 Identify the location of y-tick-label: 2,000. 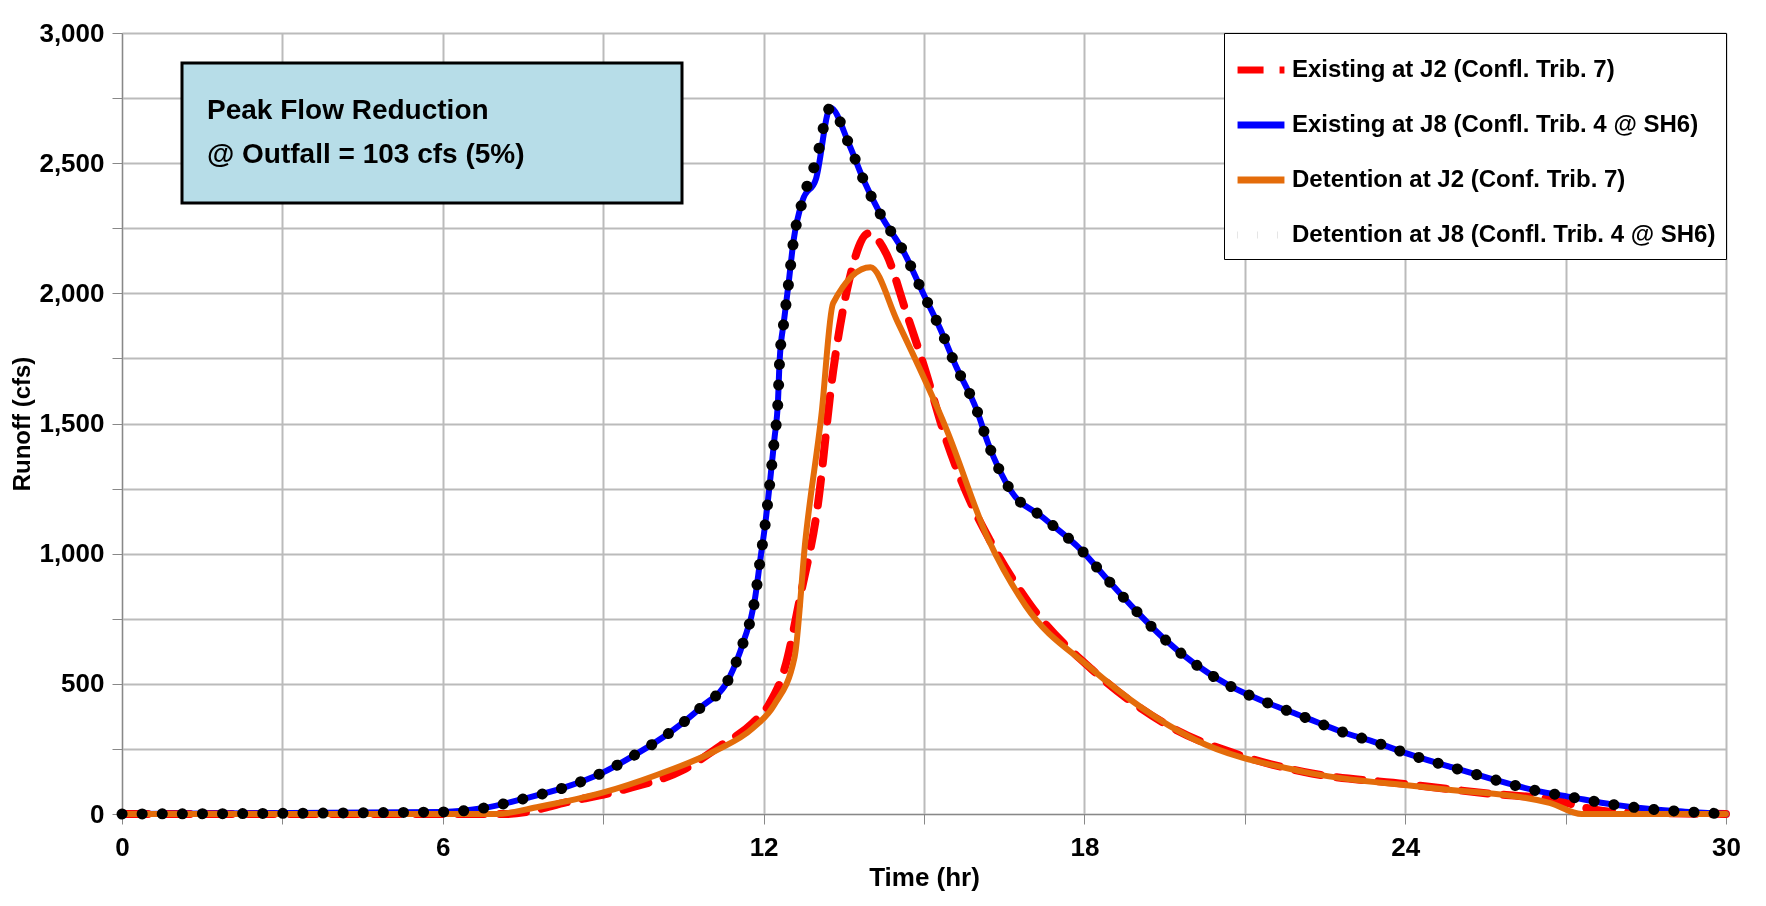
(72, 292).